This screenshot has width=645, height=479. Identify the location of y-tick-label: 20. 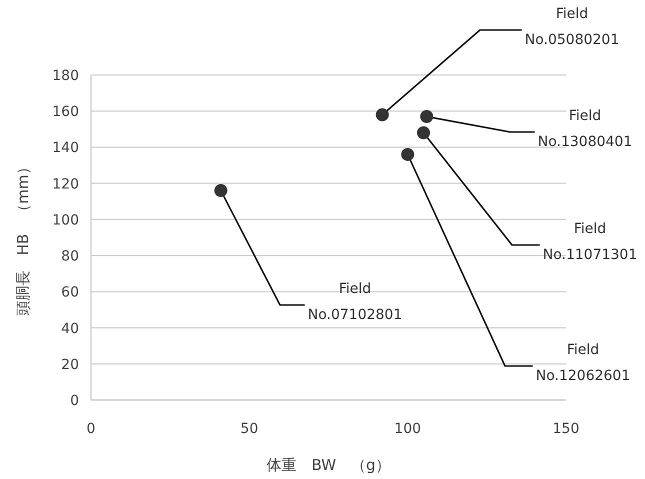
(70, 364).